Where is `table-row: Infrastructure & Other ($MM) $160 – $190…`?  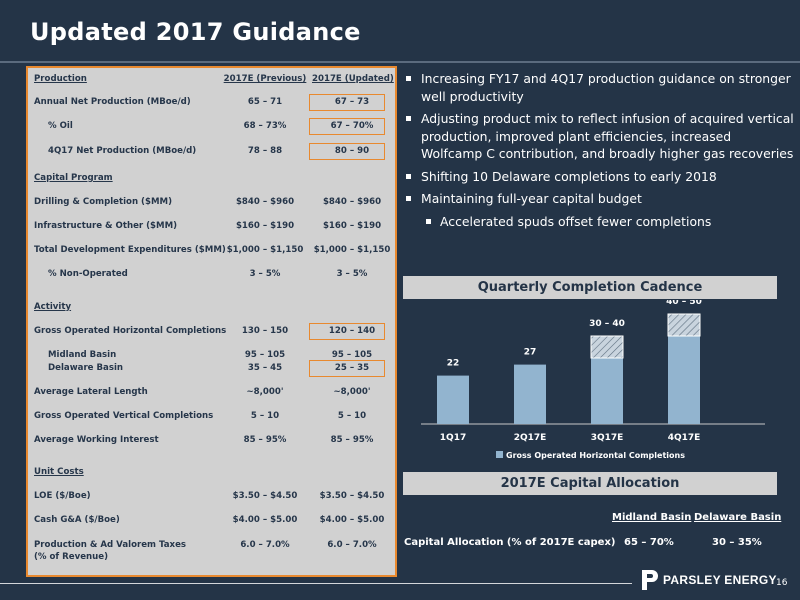 table-row: Infrastructure & Other ($MM) $160 – $190… is located at coordinates (212, 229).